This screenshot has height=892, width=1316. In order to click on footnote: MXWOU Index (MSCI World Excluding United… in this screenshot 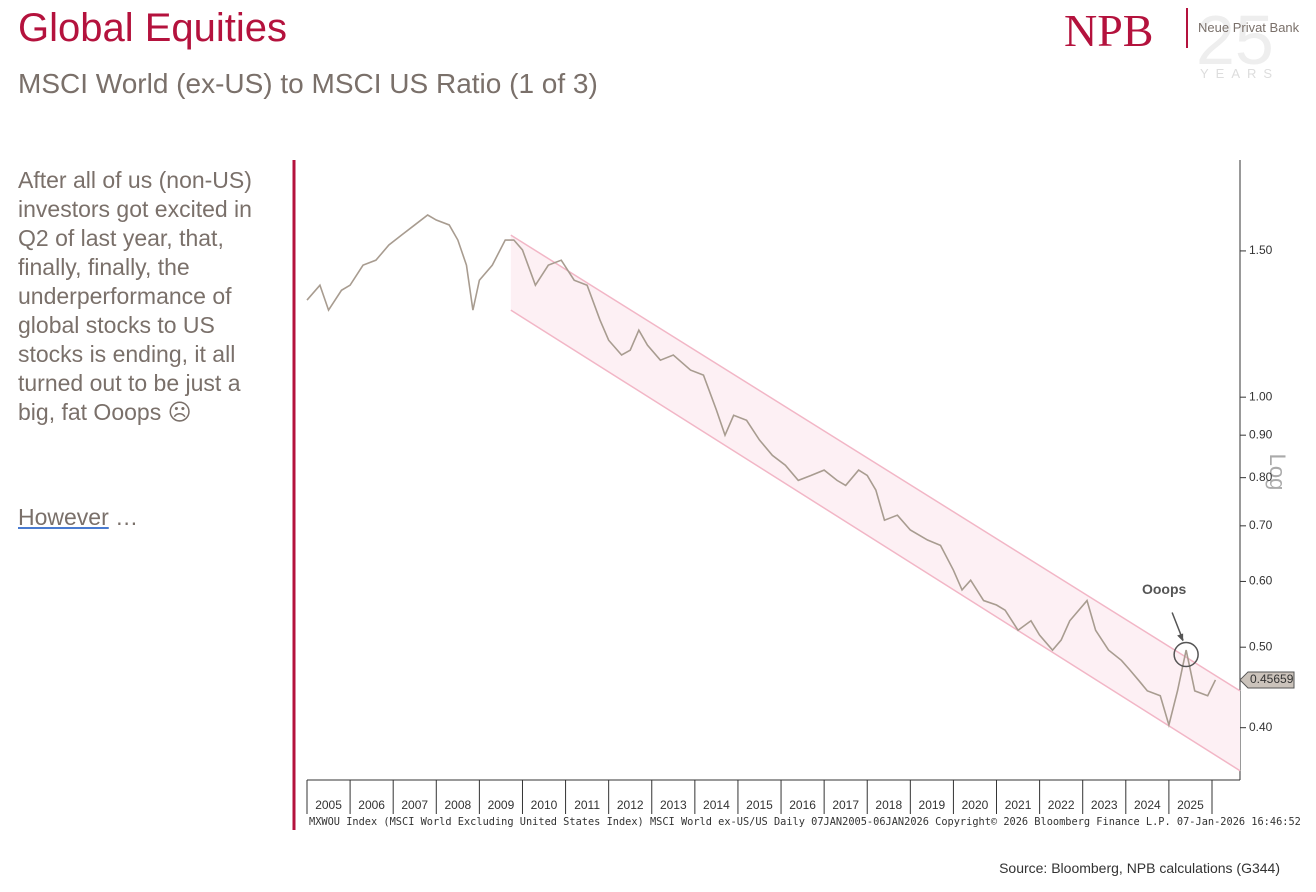, I will do `click(805, 822)`.